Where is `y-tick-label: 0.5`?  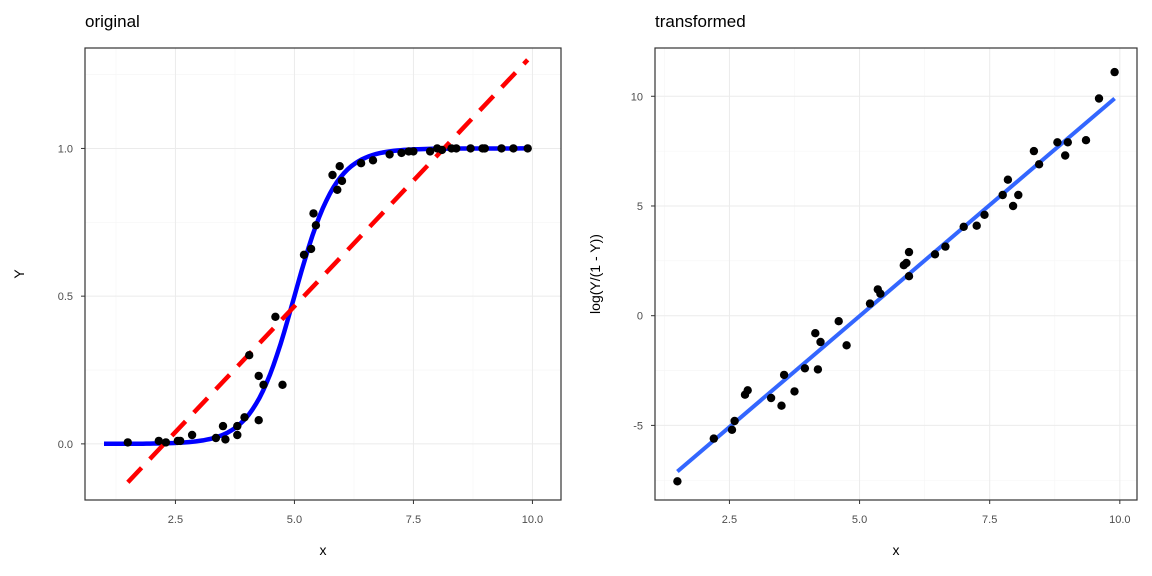 y-tick-label: 0.5 is located at coordinates (65, 297).